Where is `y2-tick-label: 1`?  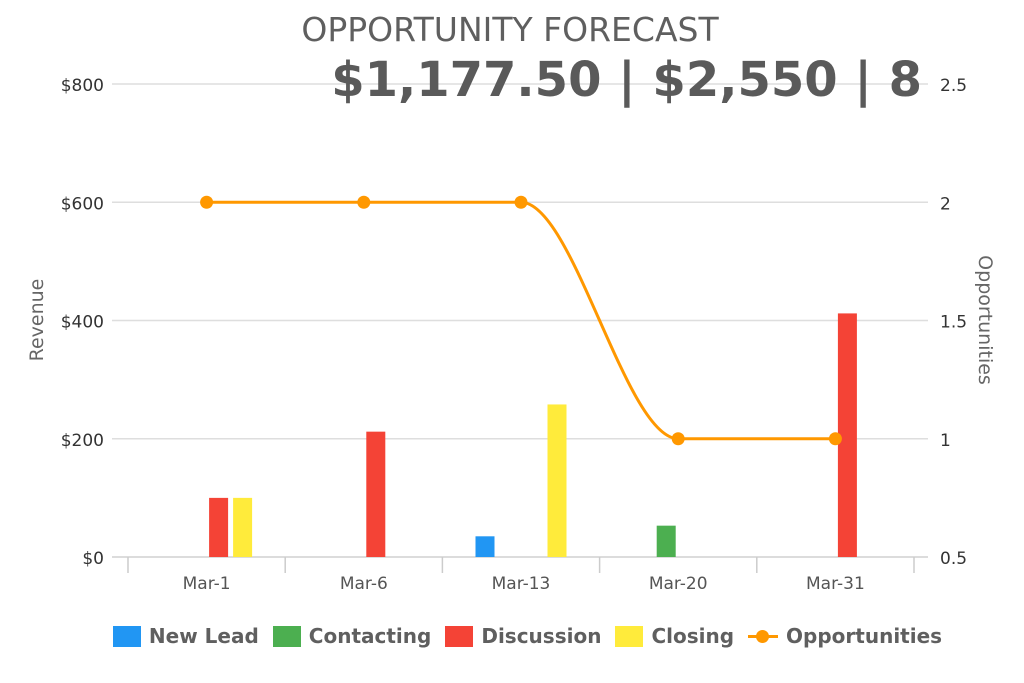
y2-tick-label: 1 is located at coordinates (945, 441).